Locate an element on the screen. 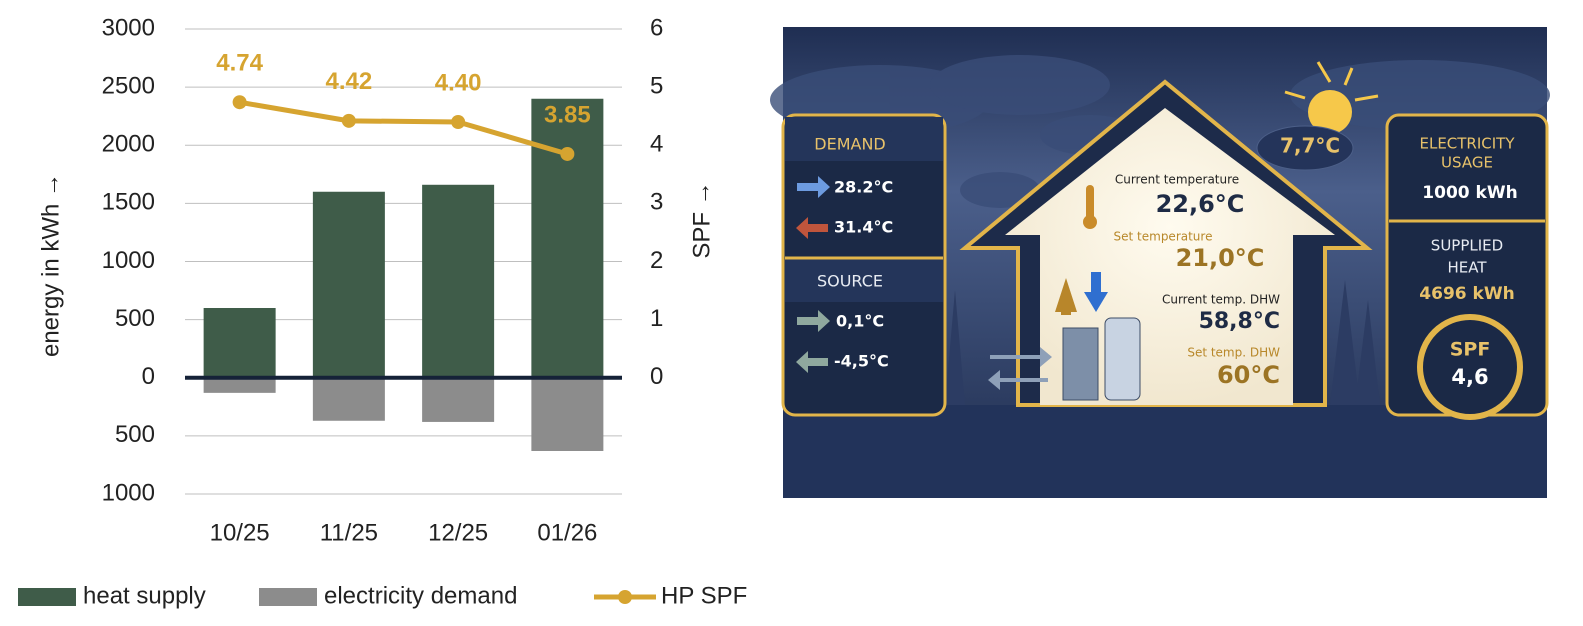 The width and height of the screenshot is (1583, 626). spf-value: 4,6 is located at coordinates (1469, 377).